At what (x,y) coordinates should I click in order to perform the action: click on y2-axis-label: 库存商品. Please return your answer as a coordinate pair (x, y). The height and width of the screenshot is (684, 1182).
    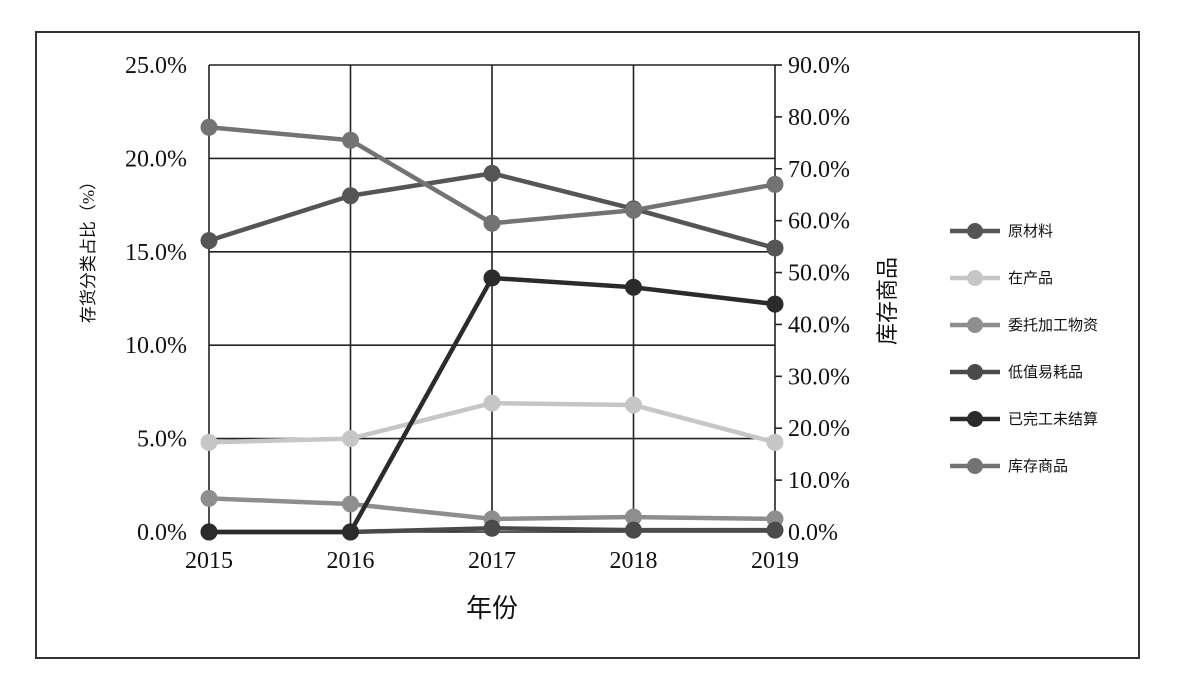
    Looking at the image, I should click on (887, 301).